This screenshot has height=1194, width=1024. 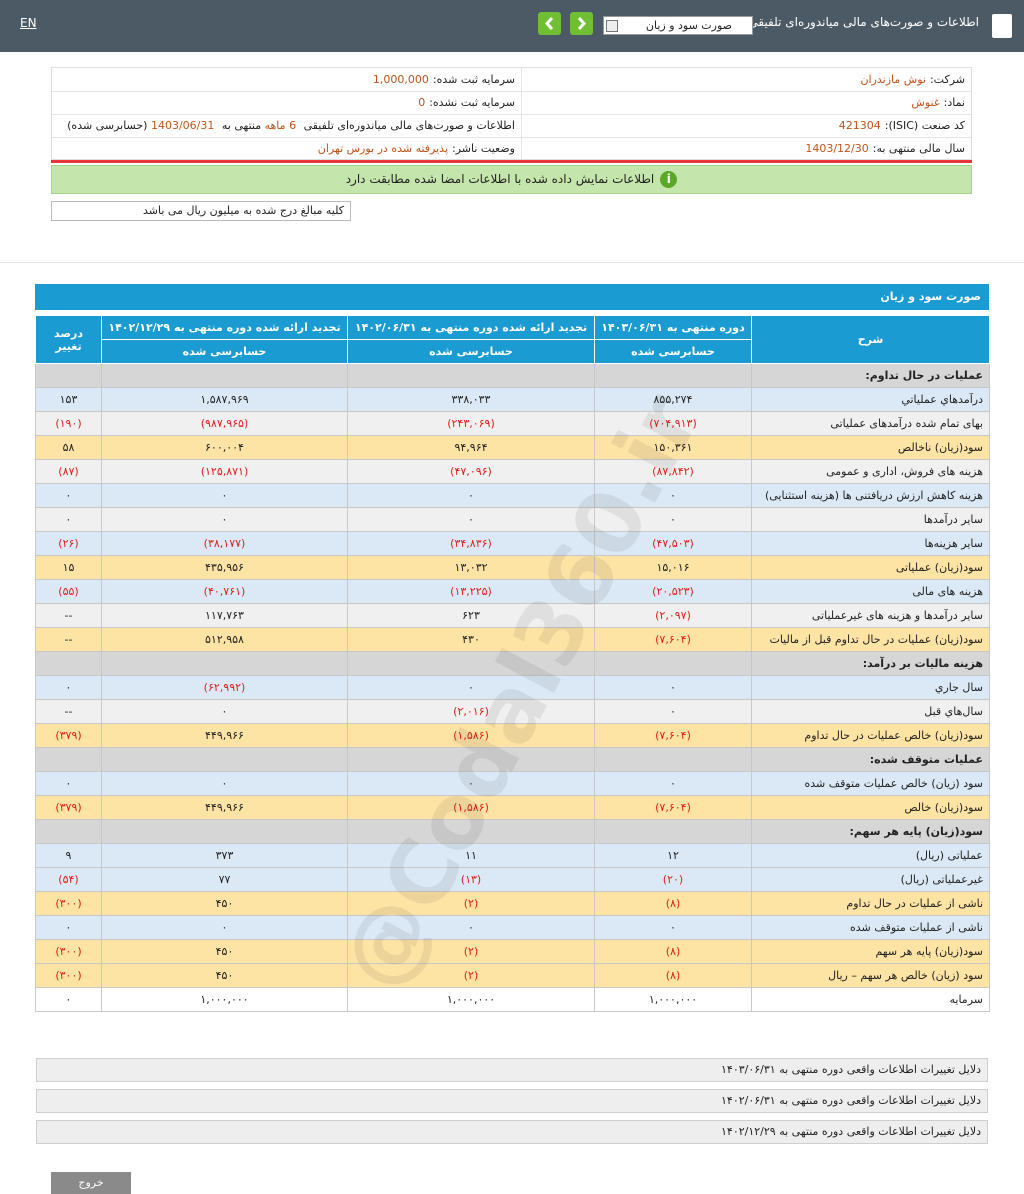 I want to click on column-header: تجدید ارائه شده دوره منتهی به ۱۴۰۲/۰۶/۳۱, so click(x=471, y=327).